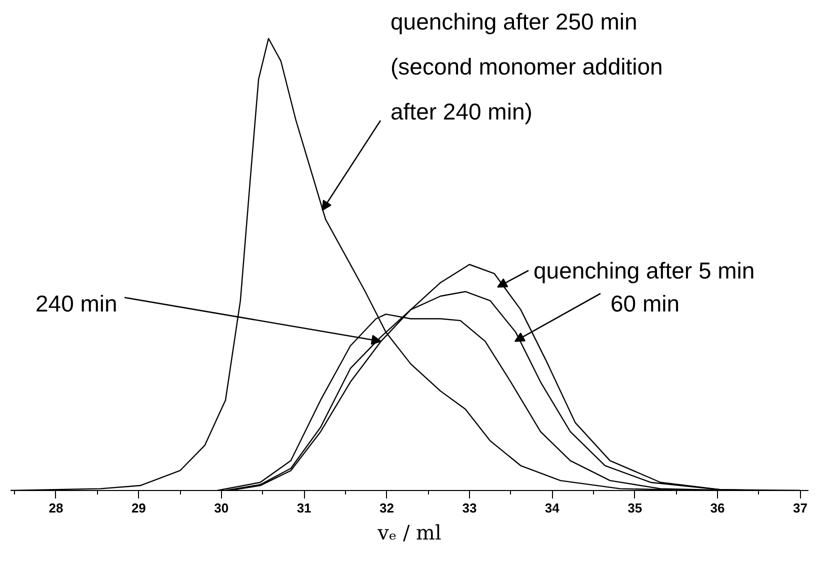  Describe the element at coordinates (552, 508) in the screenshot. I see `x-tick-label: 34` at that location.